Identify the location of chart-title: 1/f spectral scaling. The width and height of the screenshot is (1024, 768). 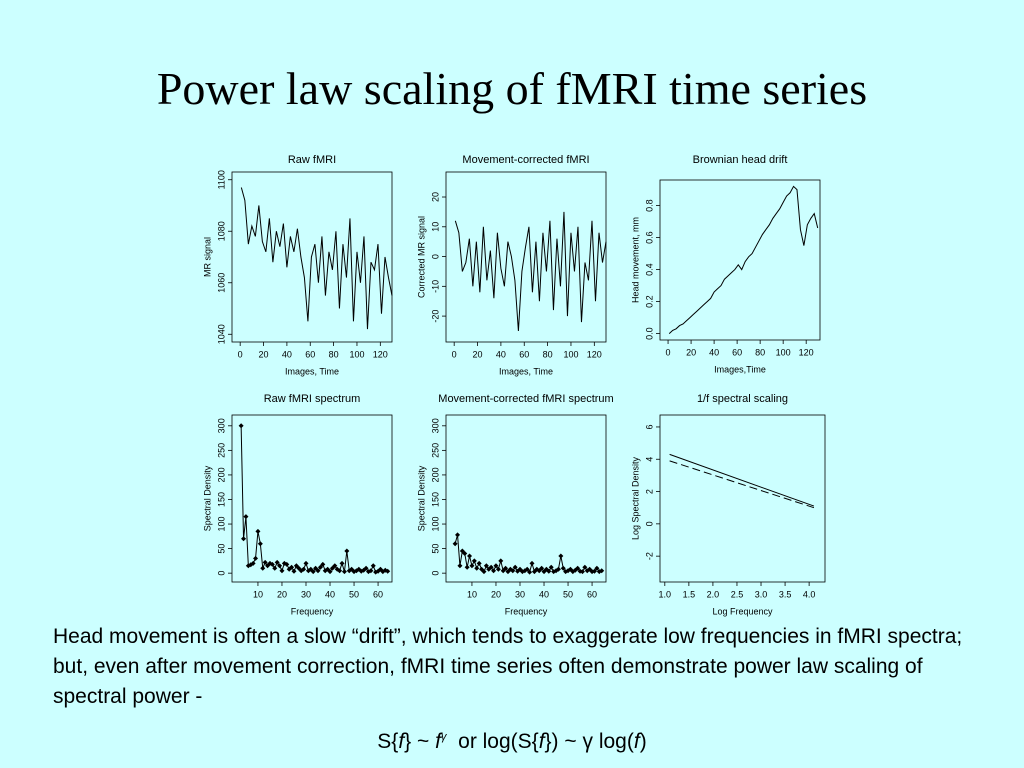
(742, 399).